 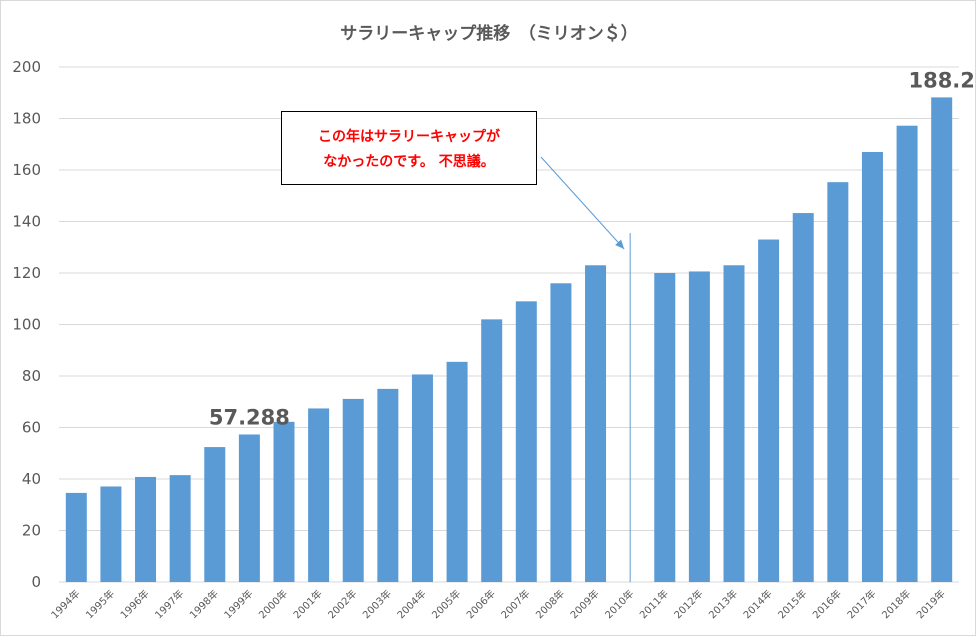 What do you see at coordinates (26, 325) in the screenshot?
I see `y-tick-label: 100` at bounding box center [26, 325].